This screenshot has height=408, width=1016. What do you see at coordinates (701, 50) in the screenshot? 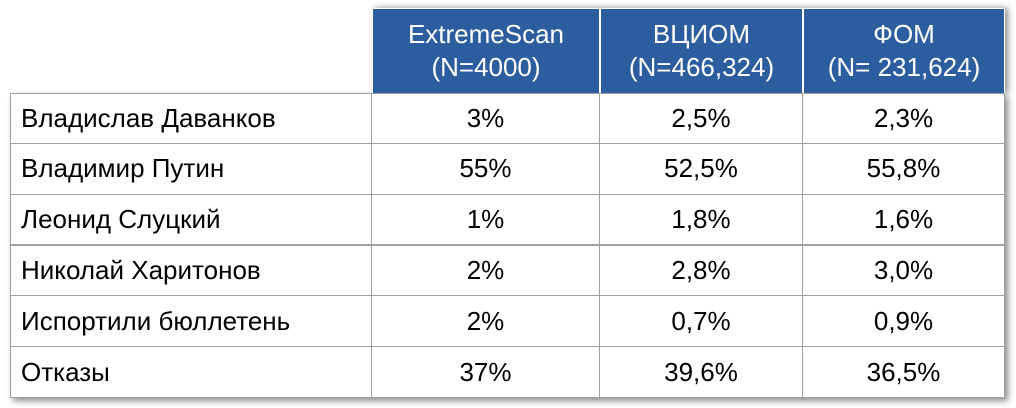
I see `column-header: ВЦИОМ (N=466,324)` at bounding box center [701, 50].